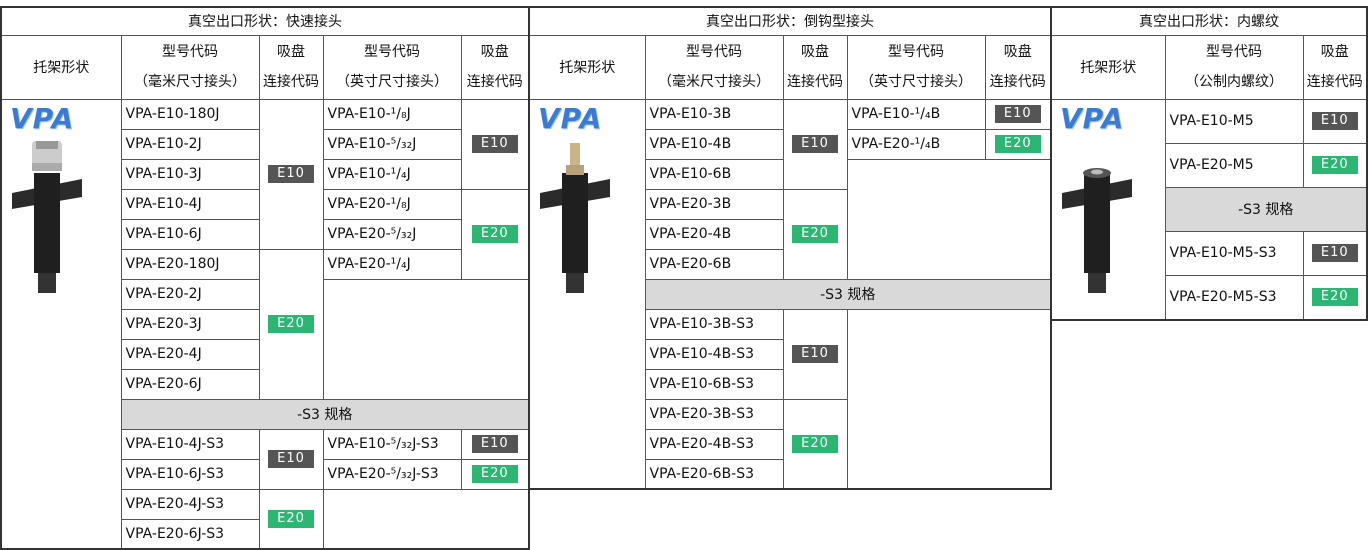 The height and width of the screenshot is (550, 1370). What do you see at coordinates (495, 67) in the screenshot?
I see `column-header: 吸盘 连接代码` at bounding box center [495, 67].